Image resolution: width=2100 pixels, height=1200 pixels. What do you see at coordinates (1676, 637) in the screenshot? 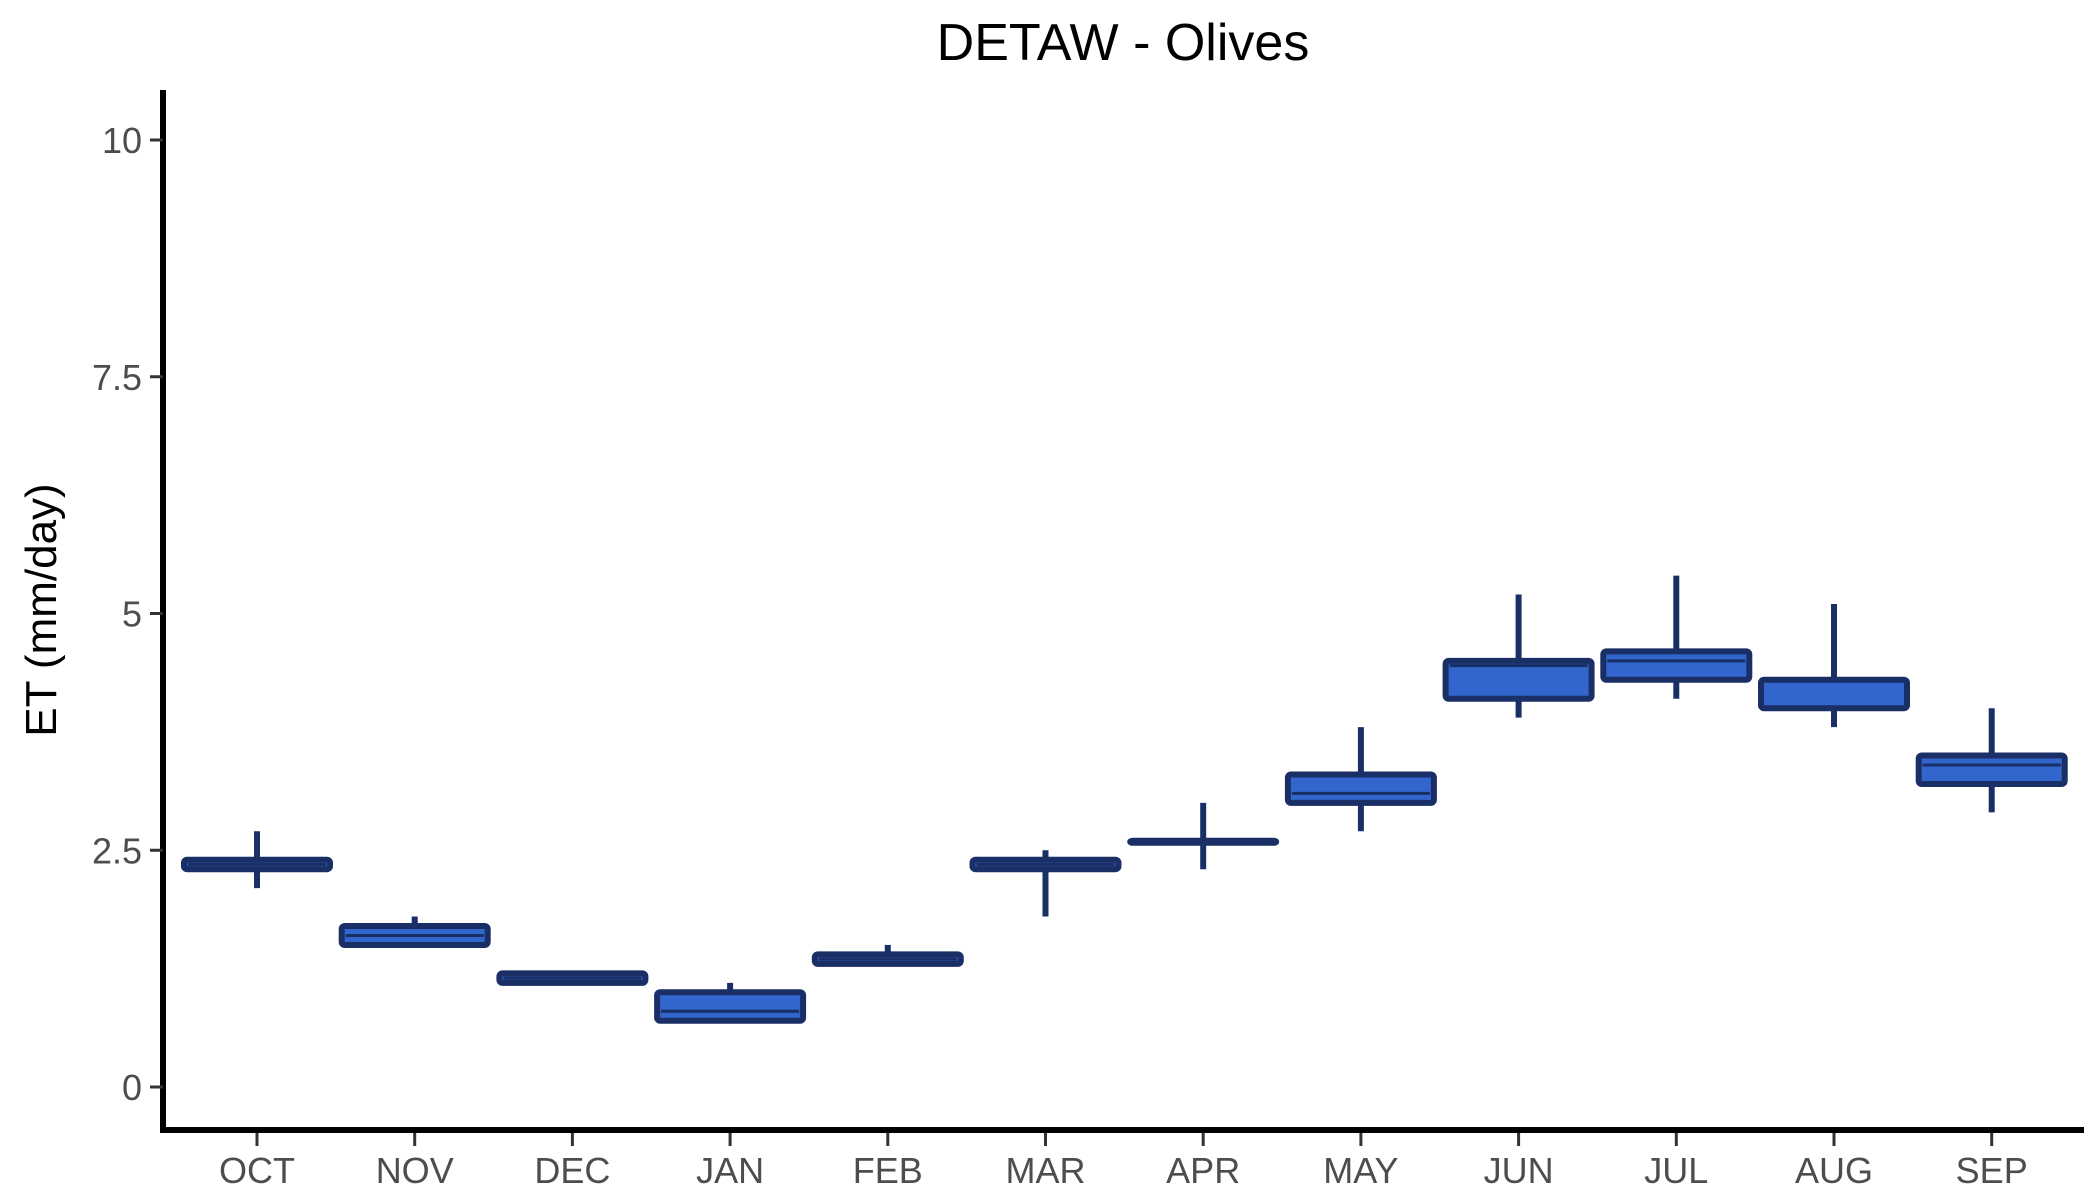
I see `box-jul` at bounding box center [1676, 637].